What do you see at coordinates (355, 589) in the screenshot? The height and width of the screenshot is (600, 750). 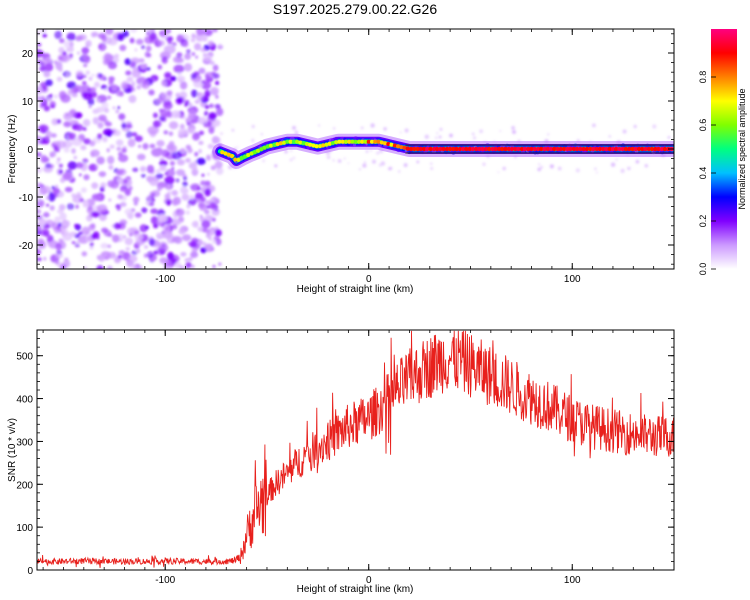 I see `snr-xlabel: Height of straight line (km)` at bounding box center [355, 589].